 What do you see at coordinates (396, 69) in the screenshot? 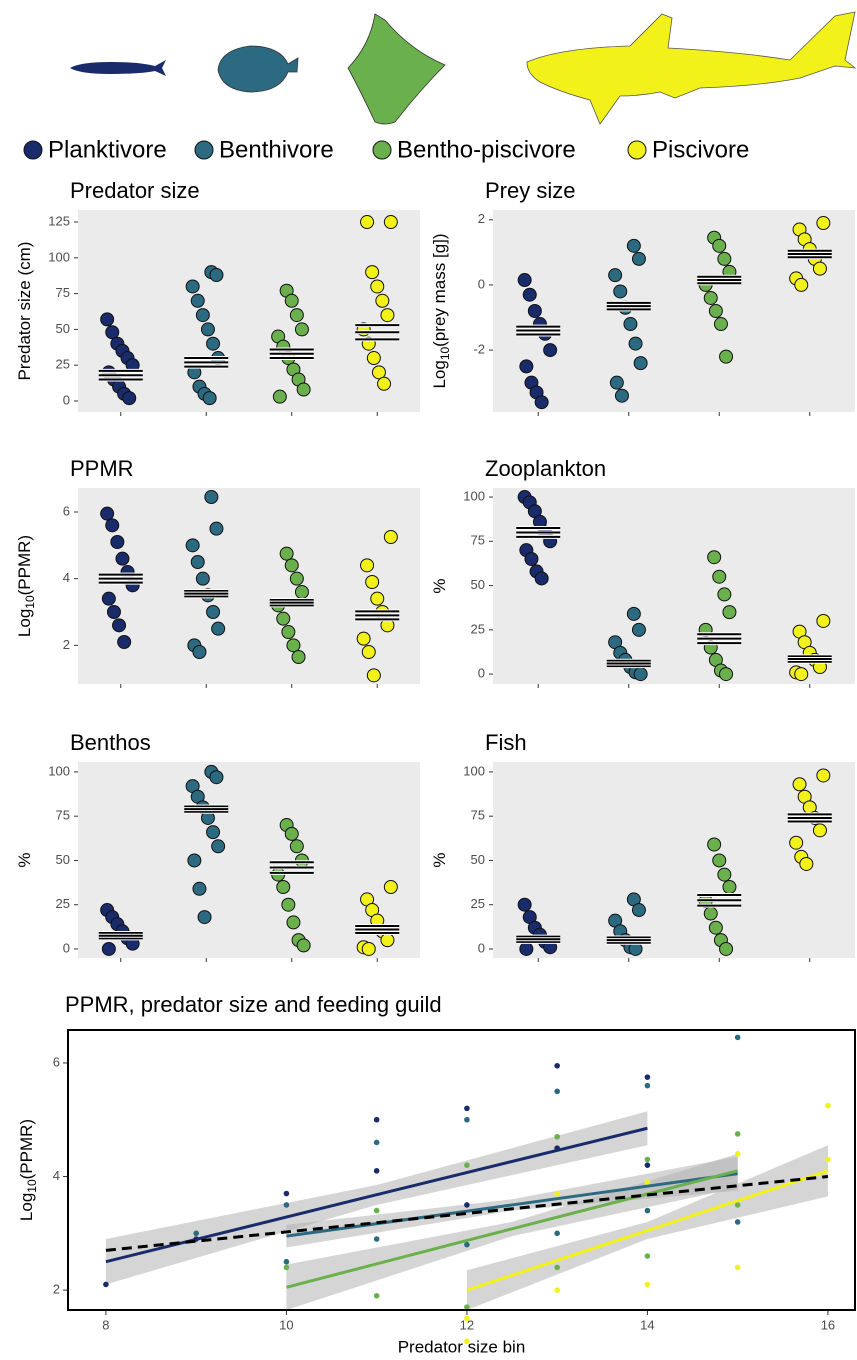
I see `bentho-piscivore-silhouette` at bounding box center [396, 69].